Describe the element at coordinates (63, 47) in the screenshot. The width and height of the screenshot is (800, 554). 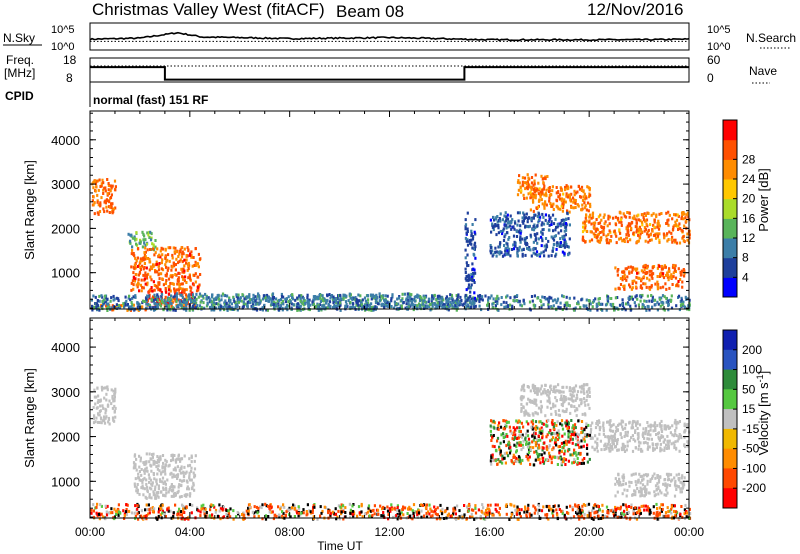
I see `noise-left-tick-bottom: 10^0` at that location.